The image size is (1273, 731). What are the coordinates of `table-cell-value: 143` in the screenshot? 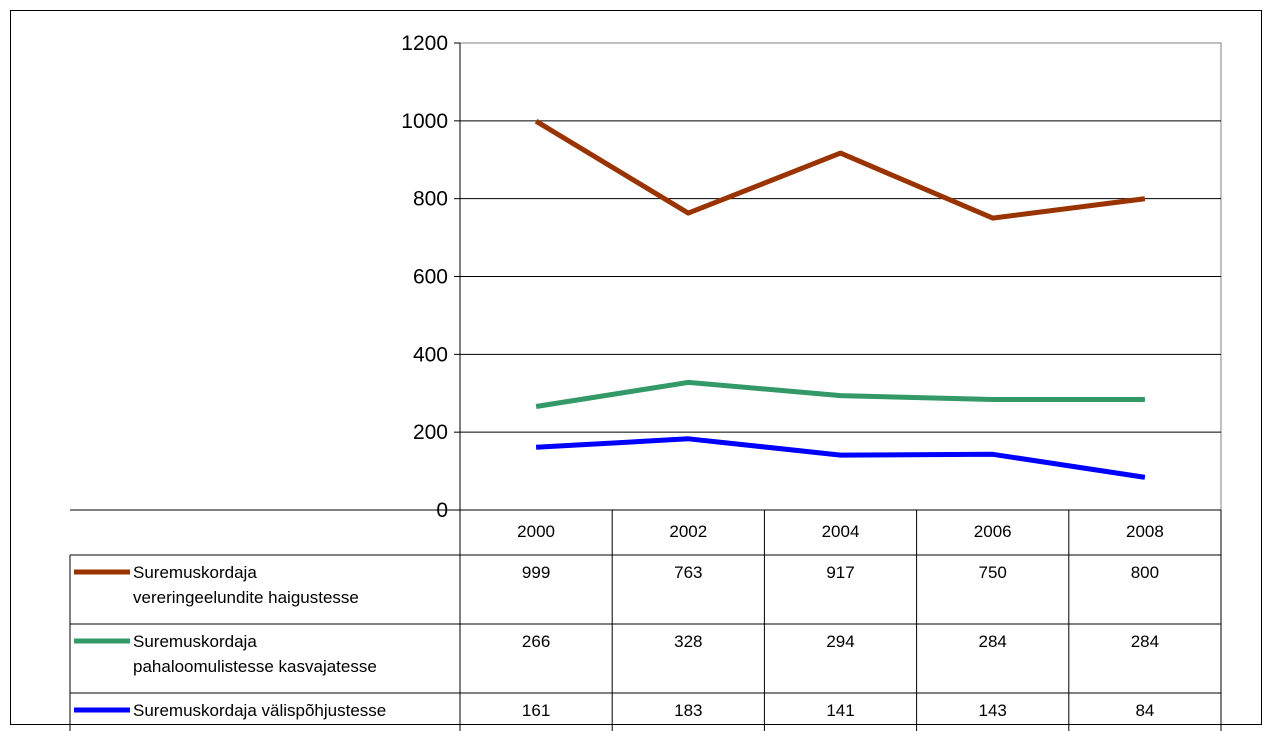 It's located at (993, 710).